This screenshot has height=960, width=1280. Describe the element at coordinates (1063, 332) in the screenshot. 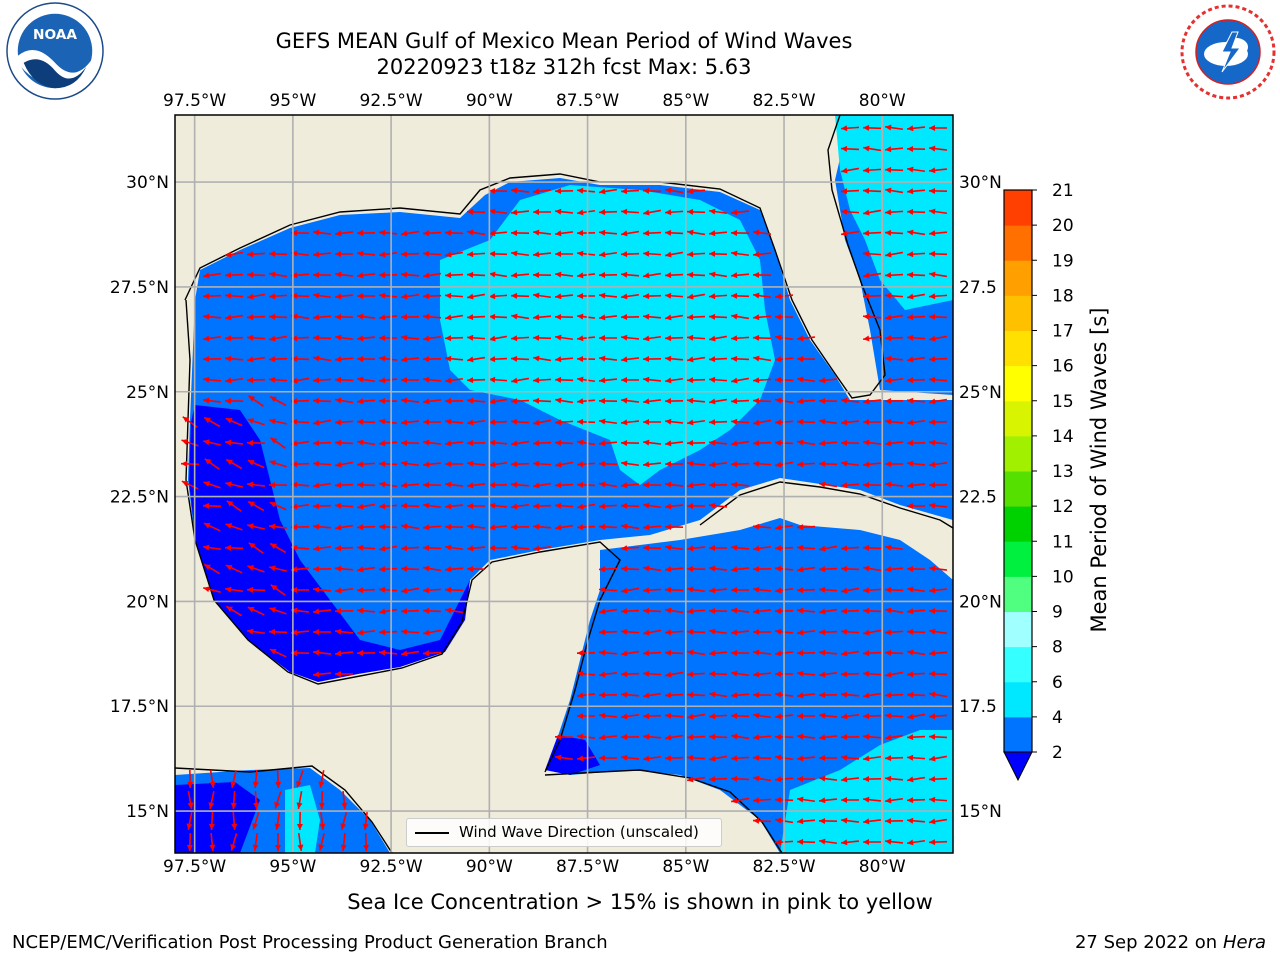

I see `colorbar-tick-label: 17` at that location.